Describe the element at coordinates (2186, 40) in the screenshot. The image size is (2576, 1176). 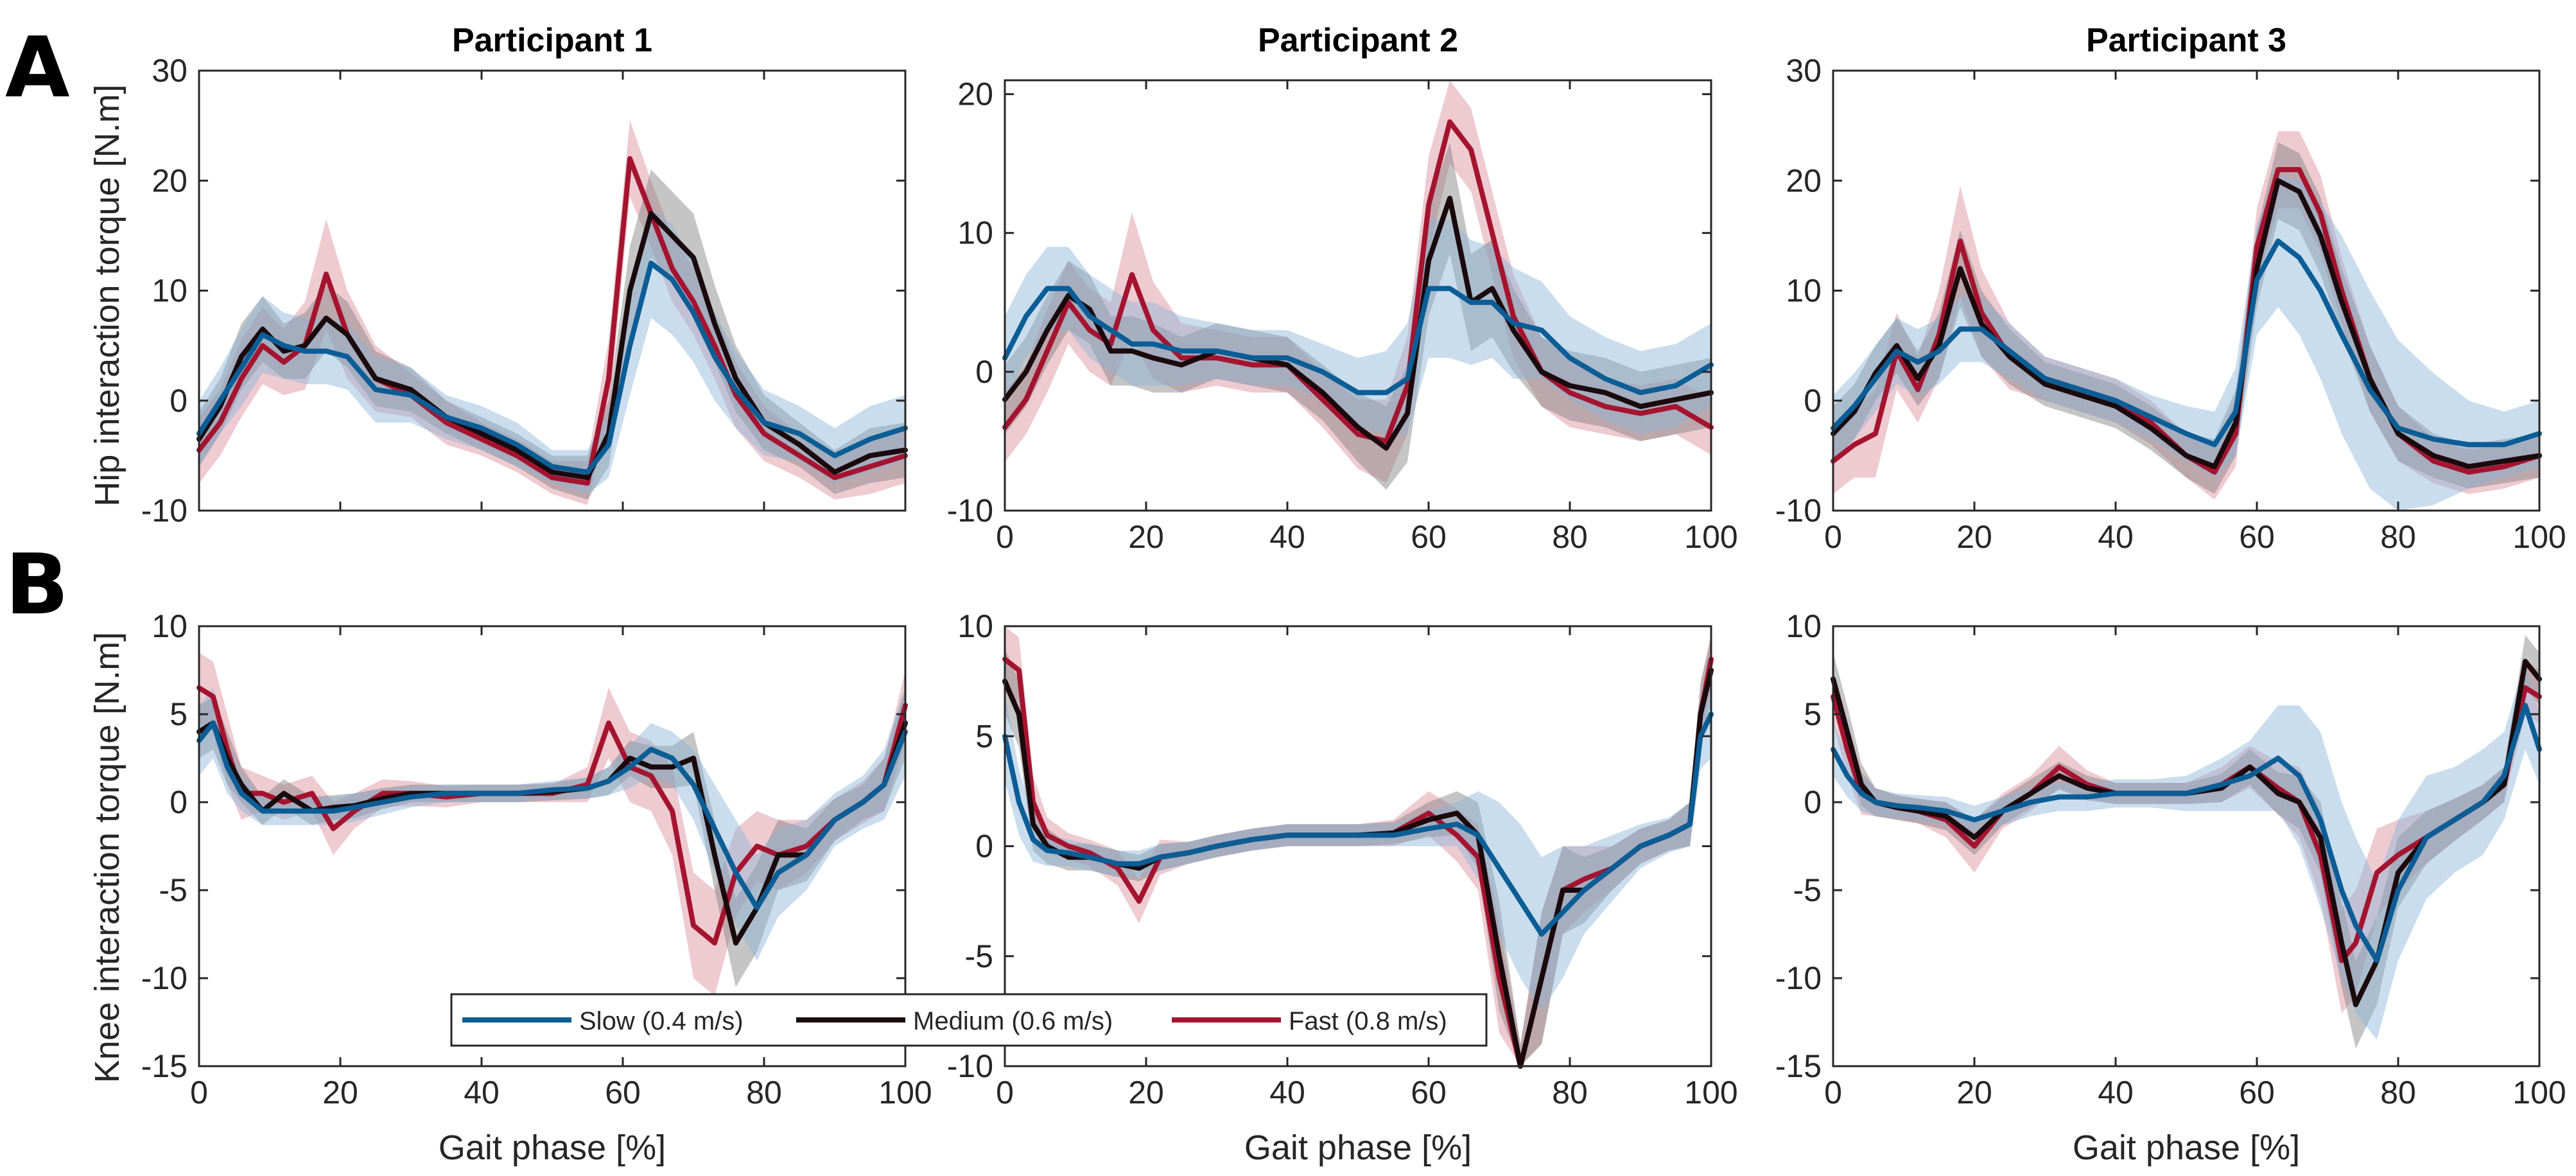
I see `title-participant-3: Participant 3` at that location.